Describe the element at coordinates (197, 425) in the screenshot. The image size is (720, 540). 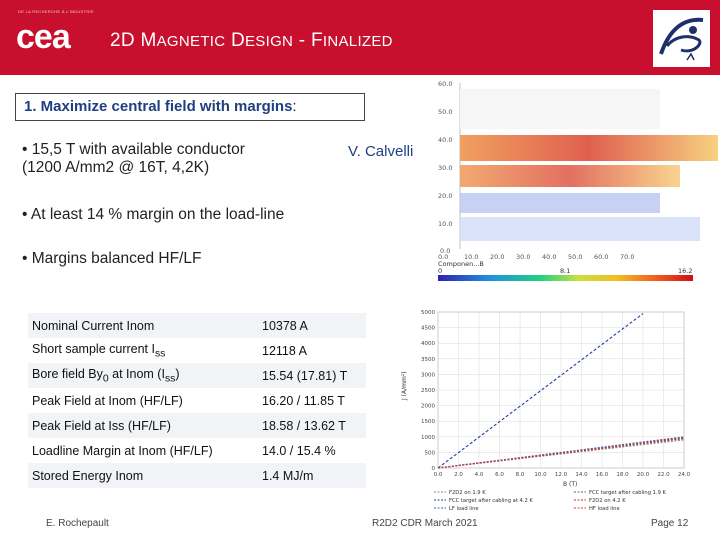
I see `table-row: Peak Field at Iss (HF/LF) 18.58 / 13.62 T` at that location.